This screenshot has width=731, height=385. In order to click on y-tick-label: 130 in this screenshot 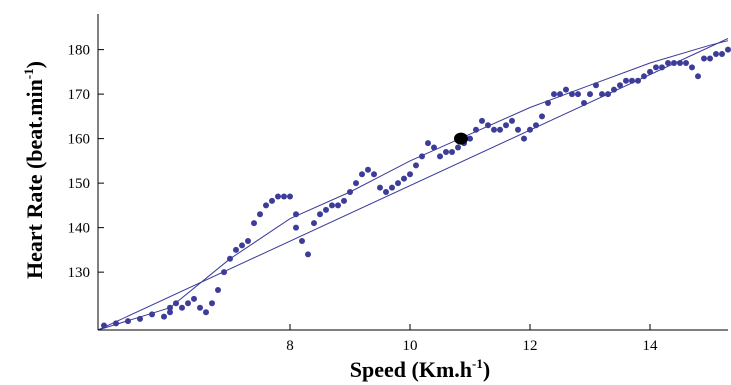, I will do `click(79, 273)`.